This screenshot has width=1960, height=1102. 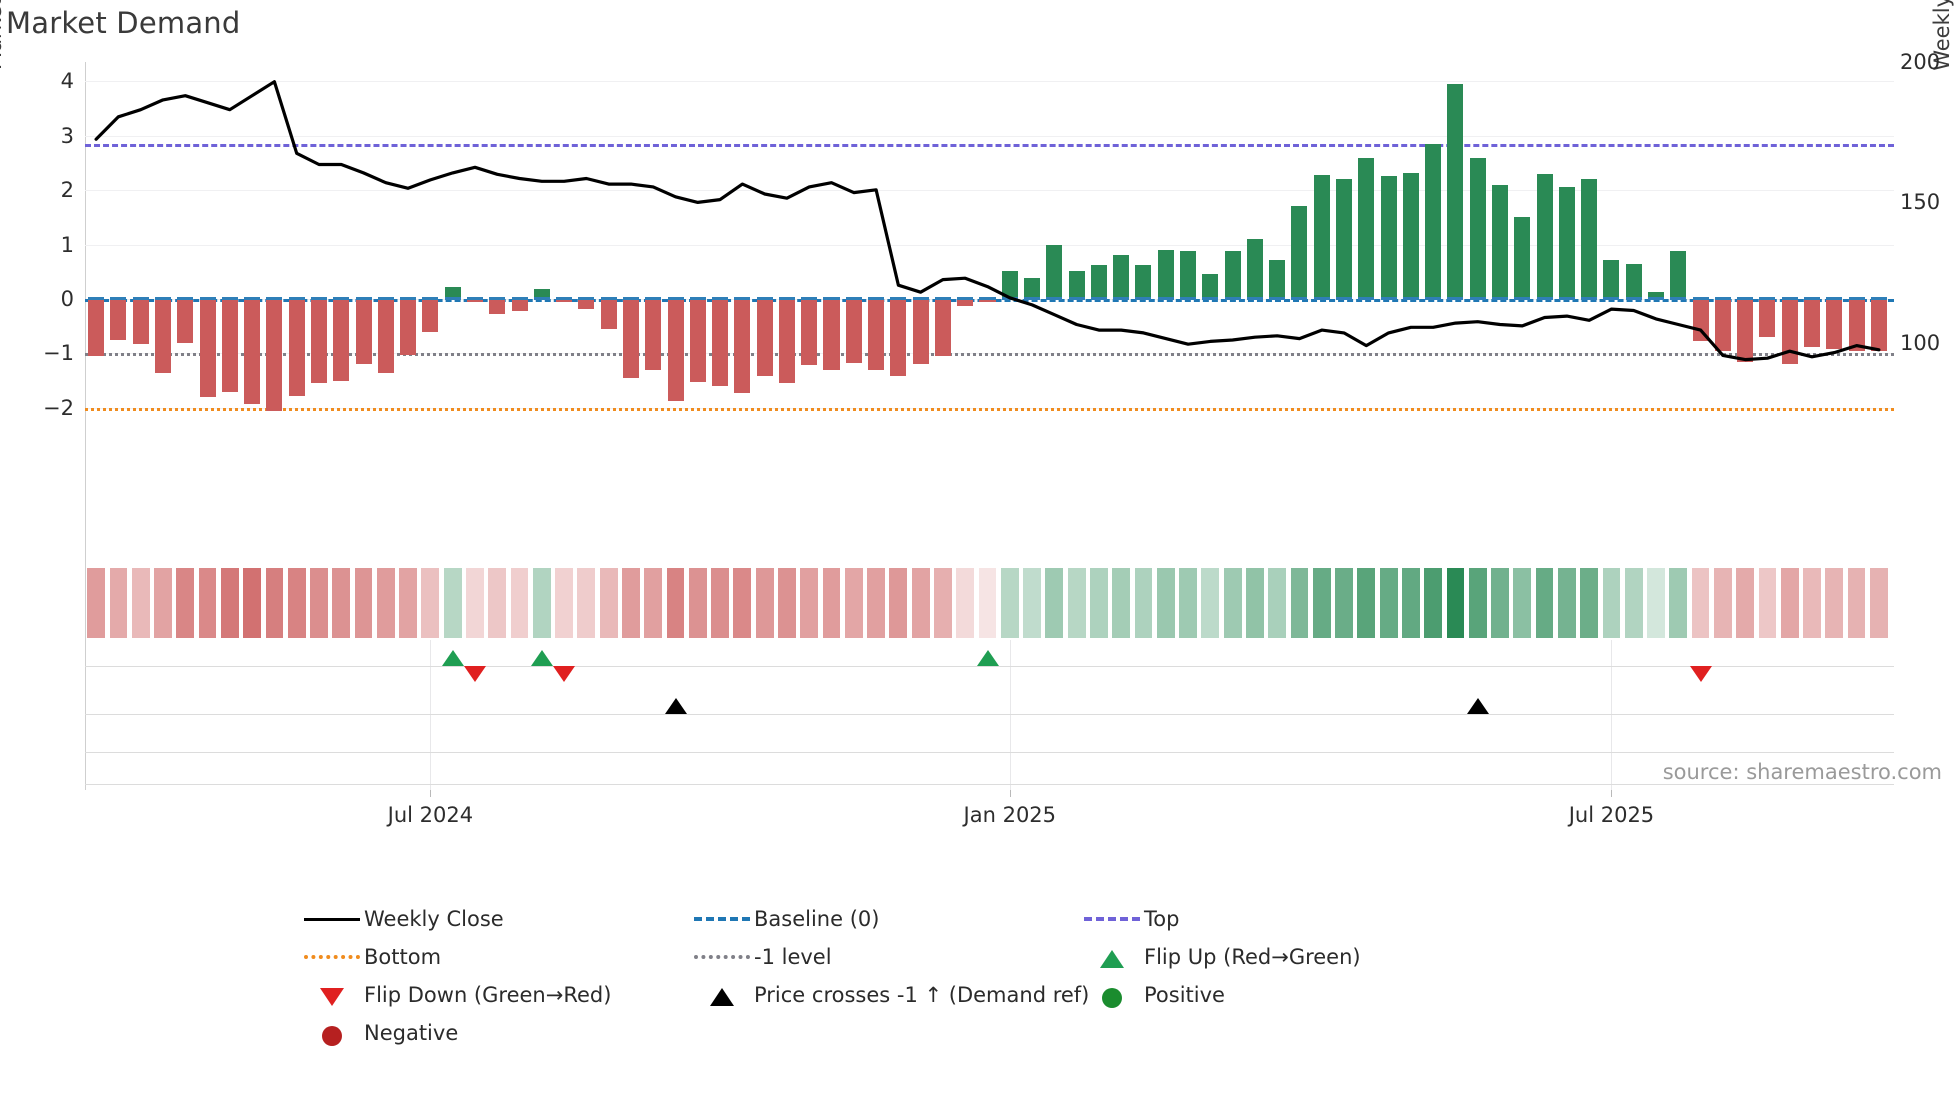 I want to click on legend-item-weekly-close: Weekly Close, so click(x=495, y=919).